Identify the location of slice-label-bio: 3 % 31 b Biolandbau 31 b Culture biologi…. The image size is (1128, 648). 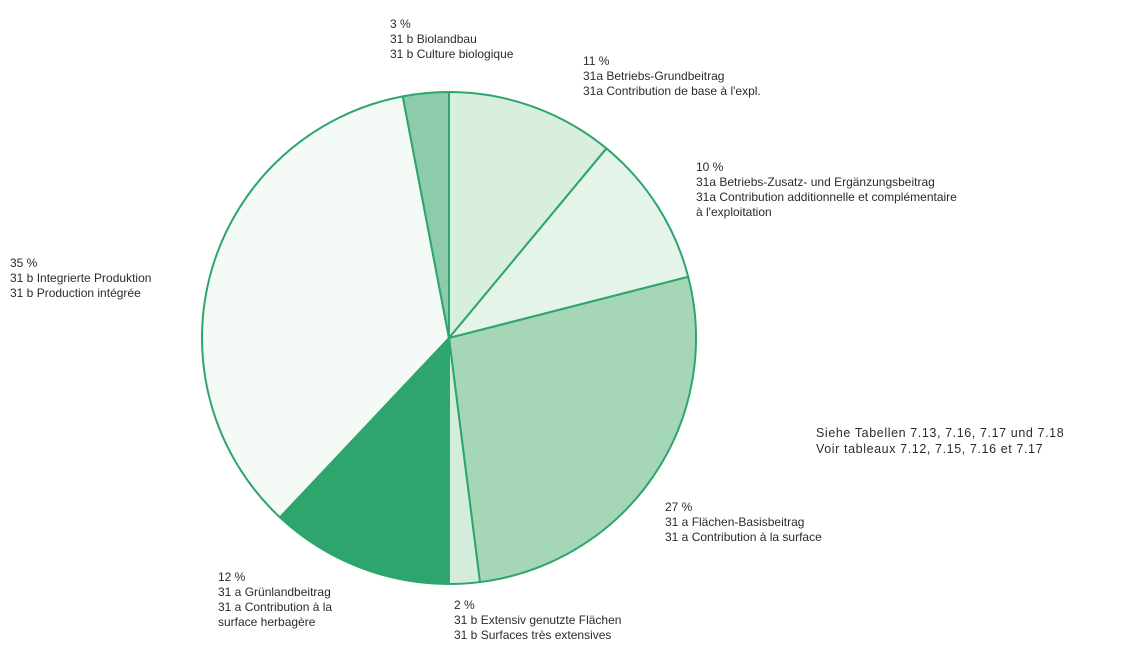
(451, 39).